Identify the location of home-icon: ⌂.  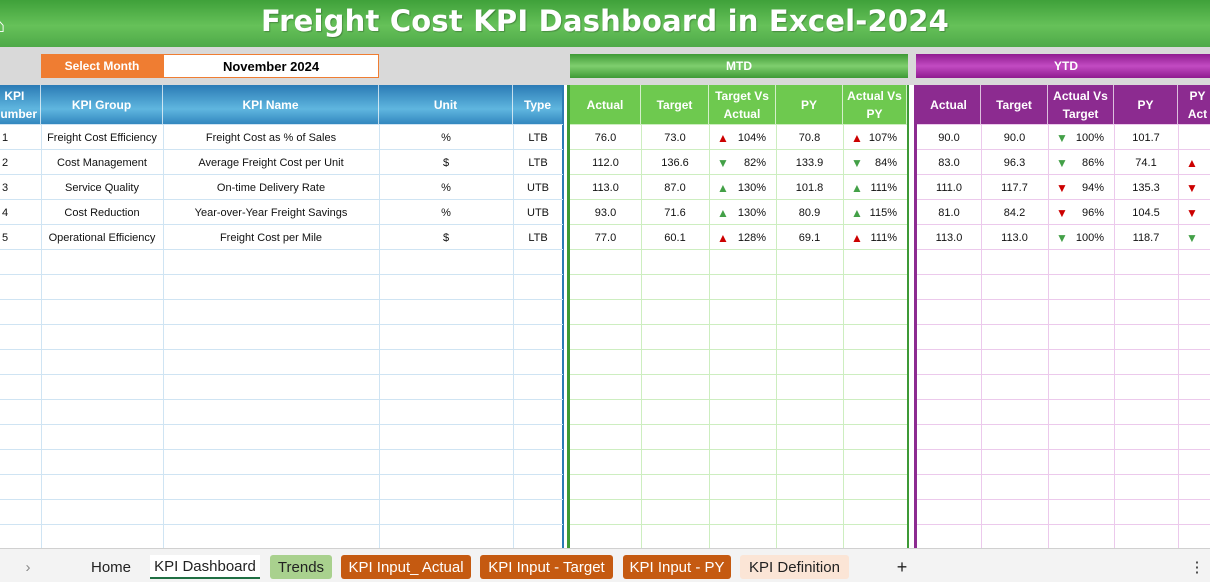
(2, 25).